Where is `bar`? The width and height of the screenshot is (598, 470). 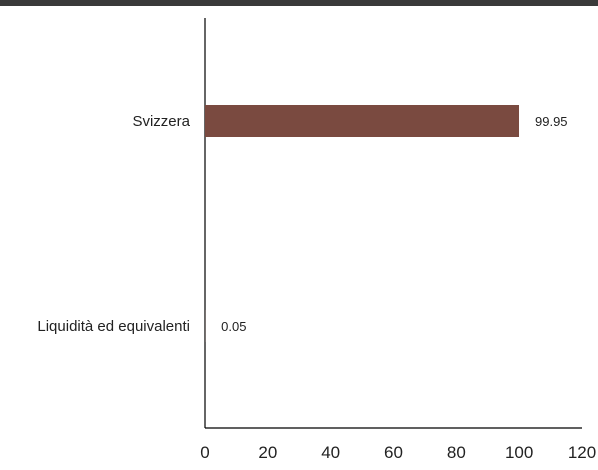
bar is located at coordinates (362, 121).